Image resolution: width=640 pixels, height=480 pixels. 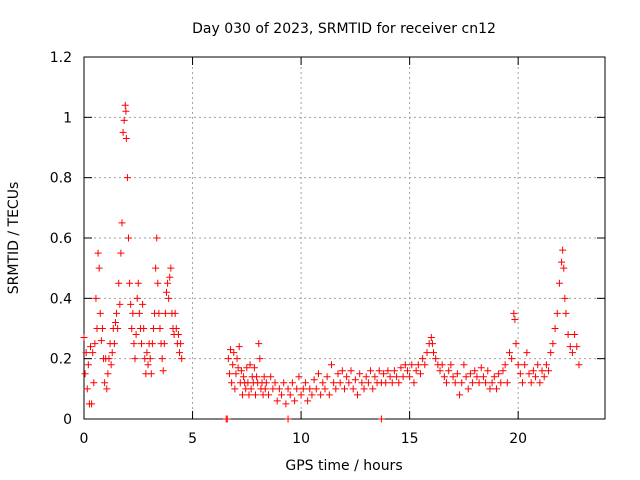 I want to click on x-tick-label: 20, so click(x=518, y=439).